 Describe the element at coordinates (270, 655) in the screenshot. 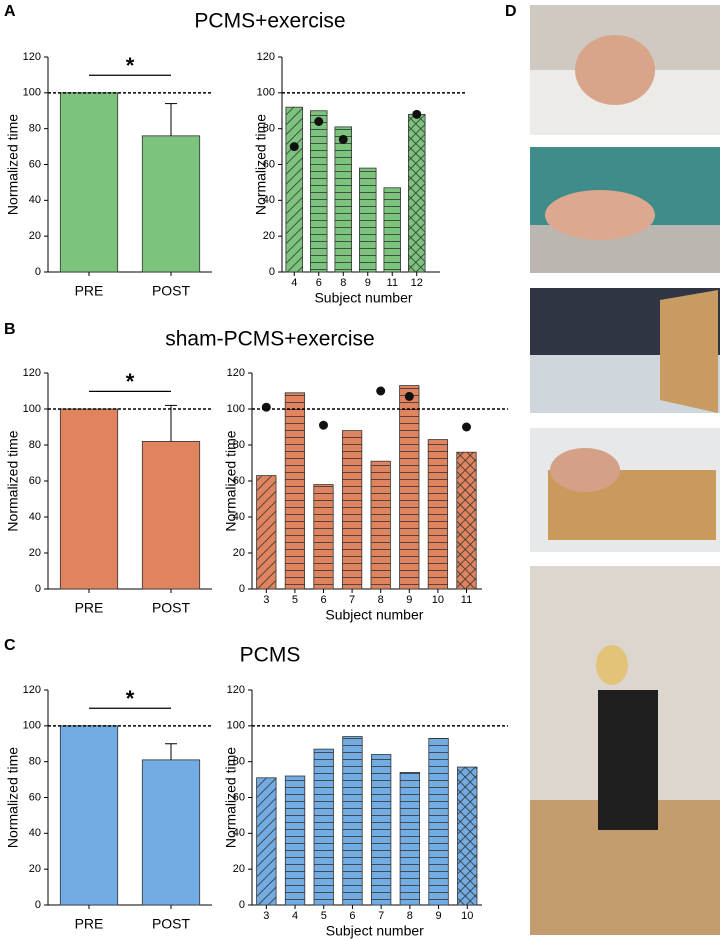

I see `panel-title: PCMS` at that location.